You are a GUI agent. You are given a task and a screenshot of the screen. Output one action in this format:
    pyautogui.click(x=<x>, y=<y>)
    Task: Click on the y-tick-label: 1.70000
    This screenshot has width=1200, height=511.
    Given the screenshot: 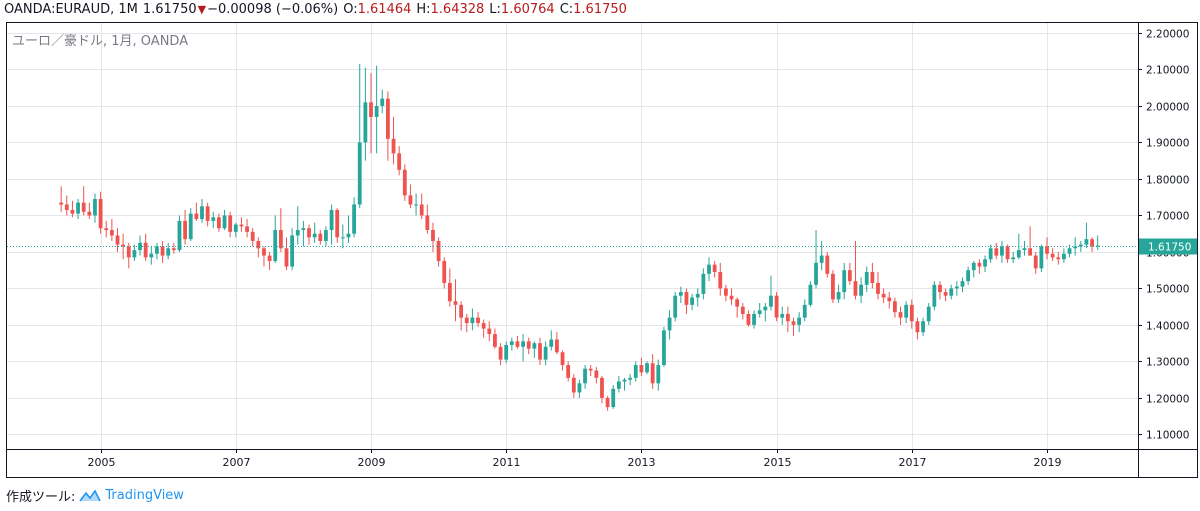 What is the action you would take?
    pyautogui.click(x=1167, y=217)
    